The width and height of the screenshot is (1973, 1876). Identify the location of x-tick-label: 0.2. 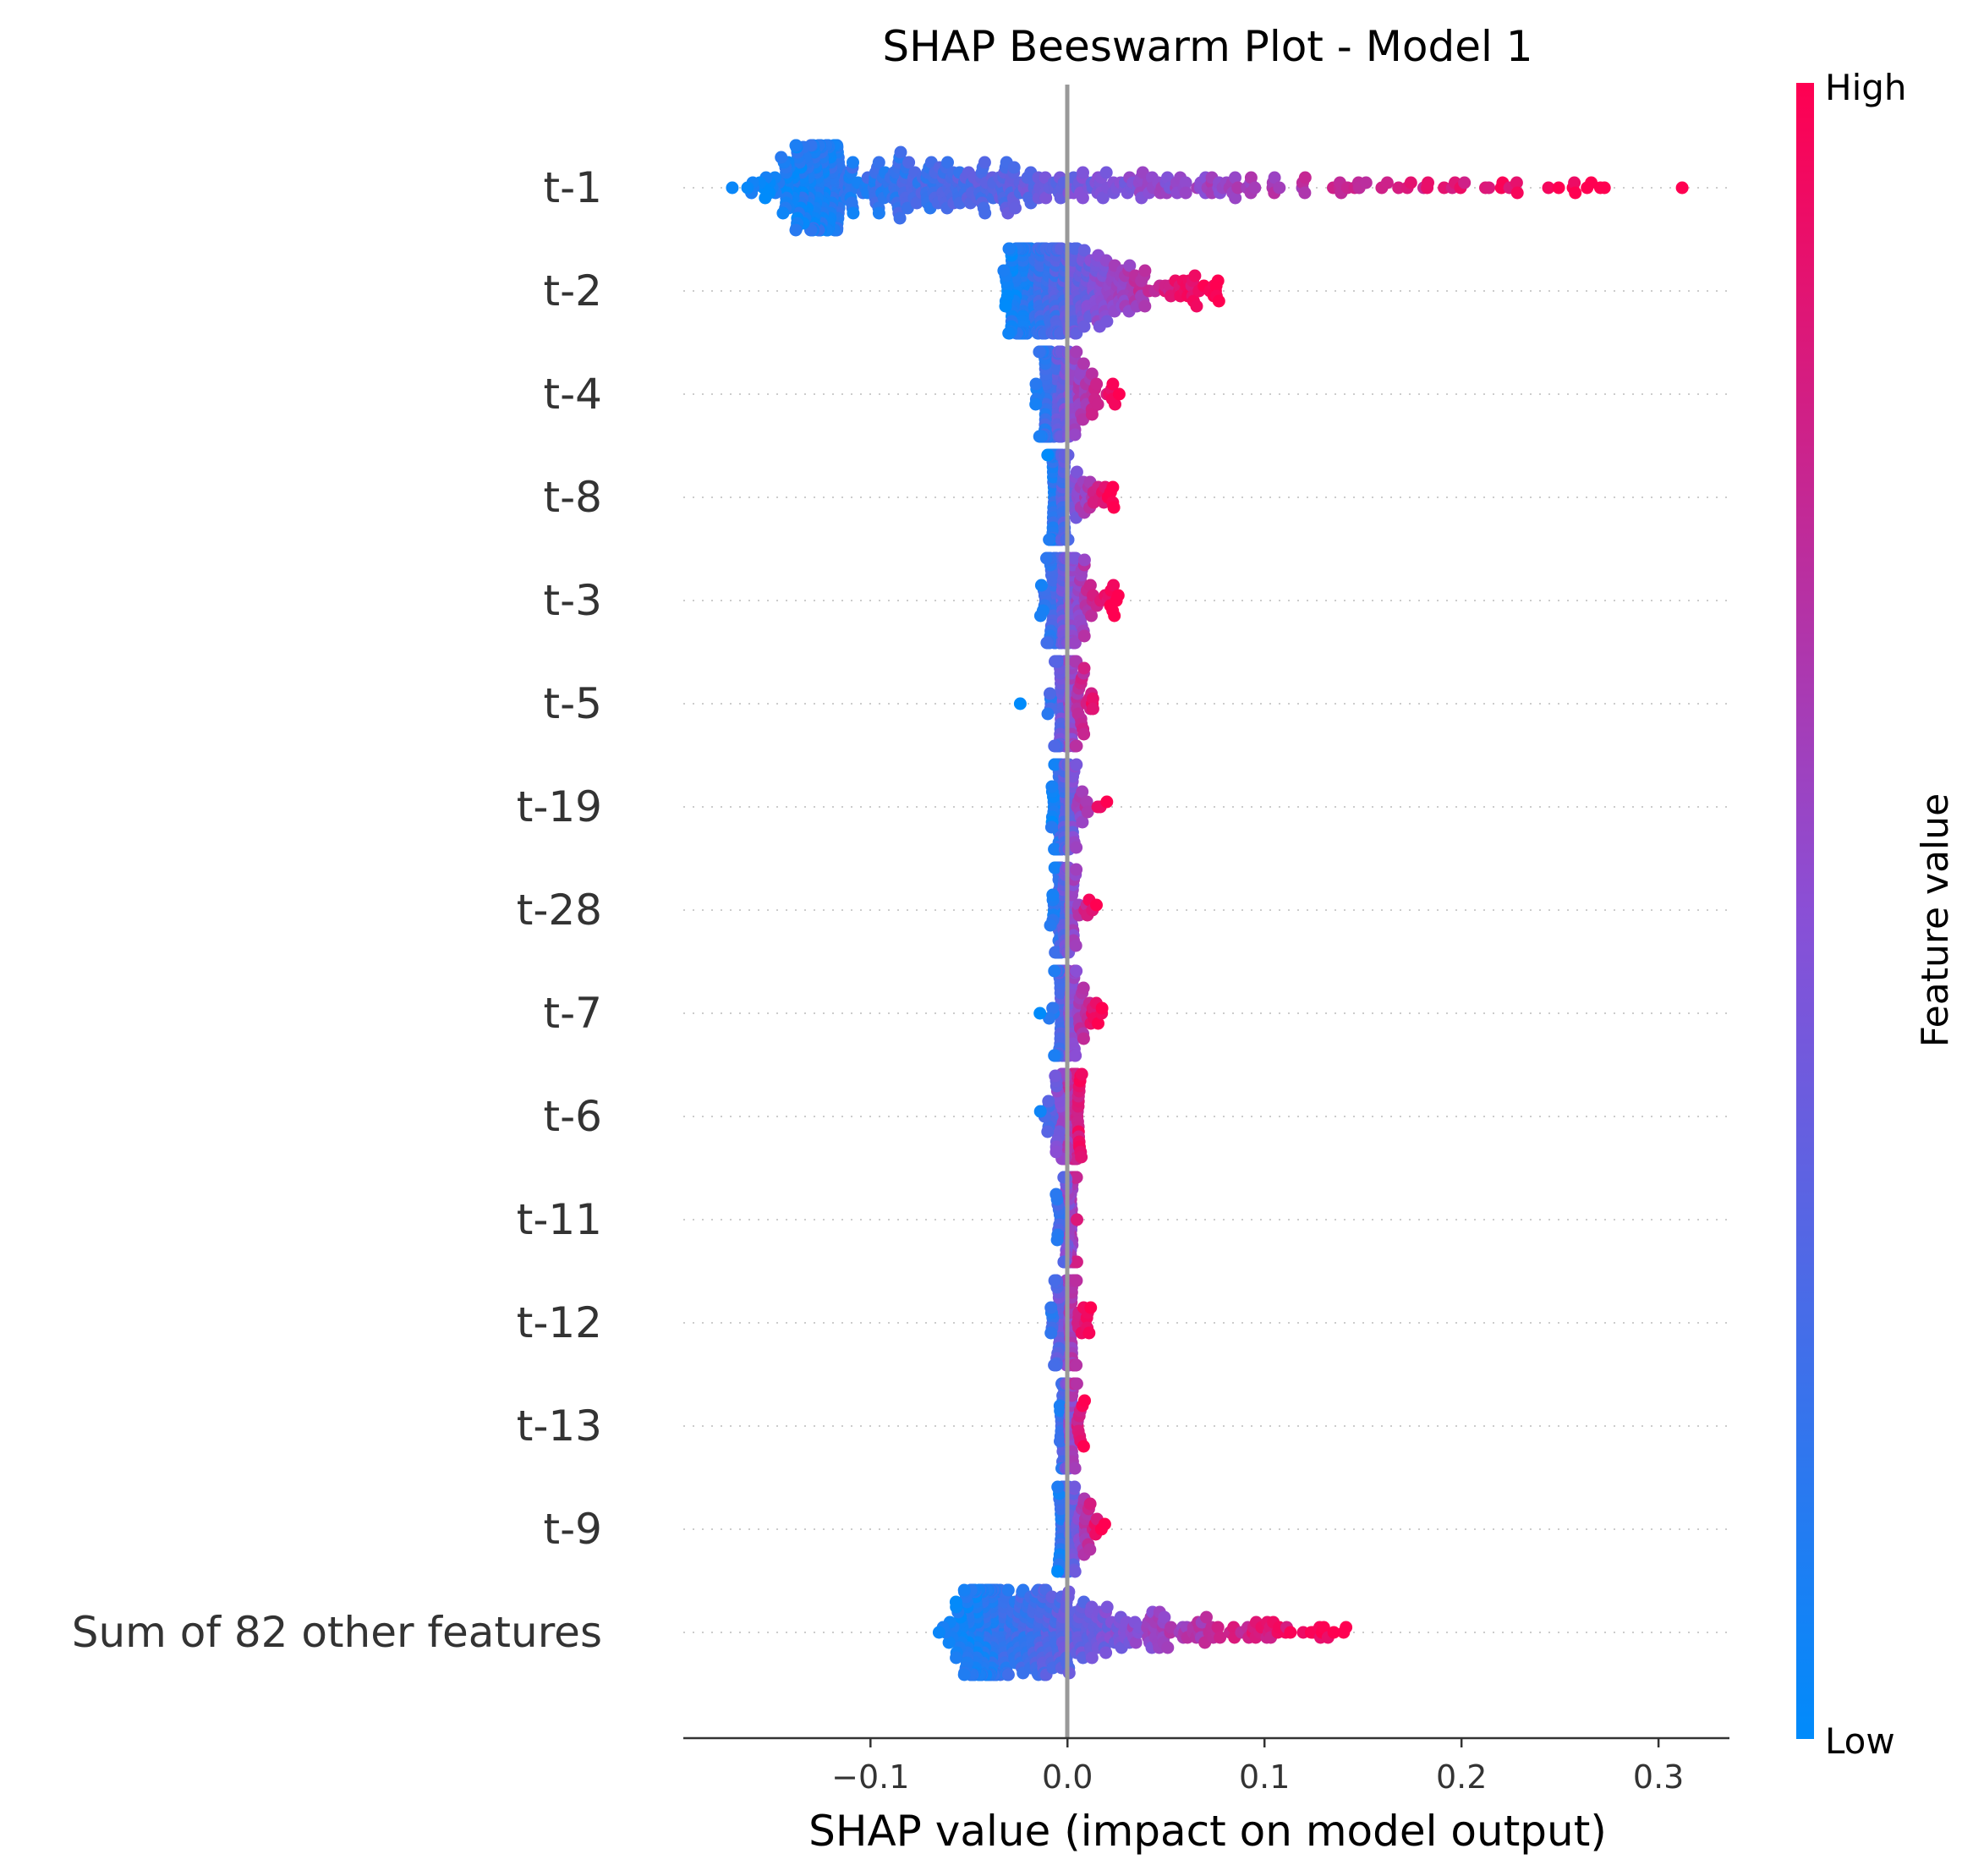
(1461, 1777).